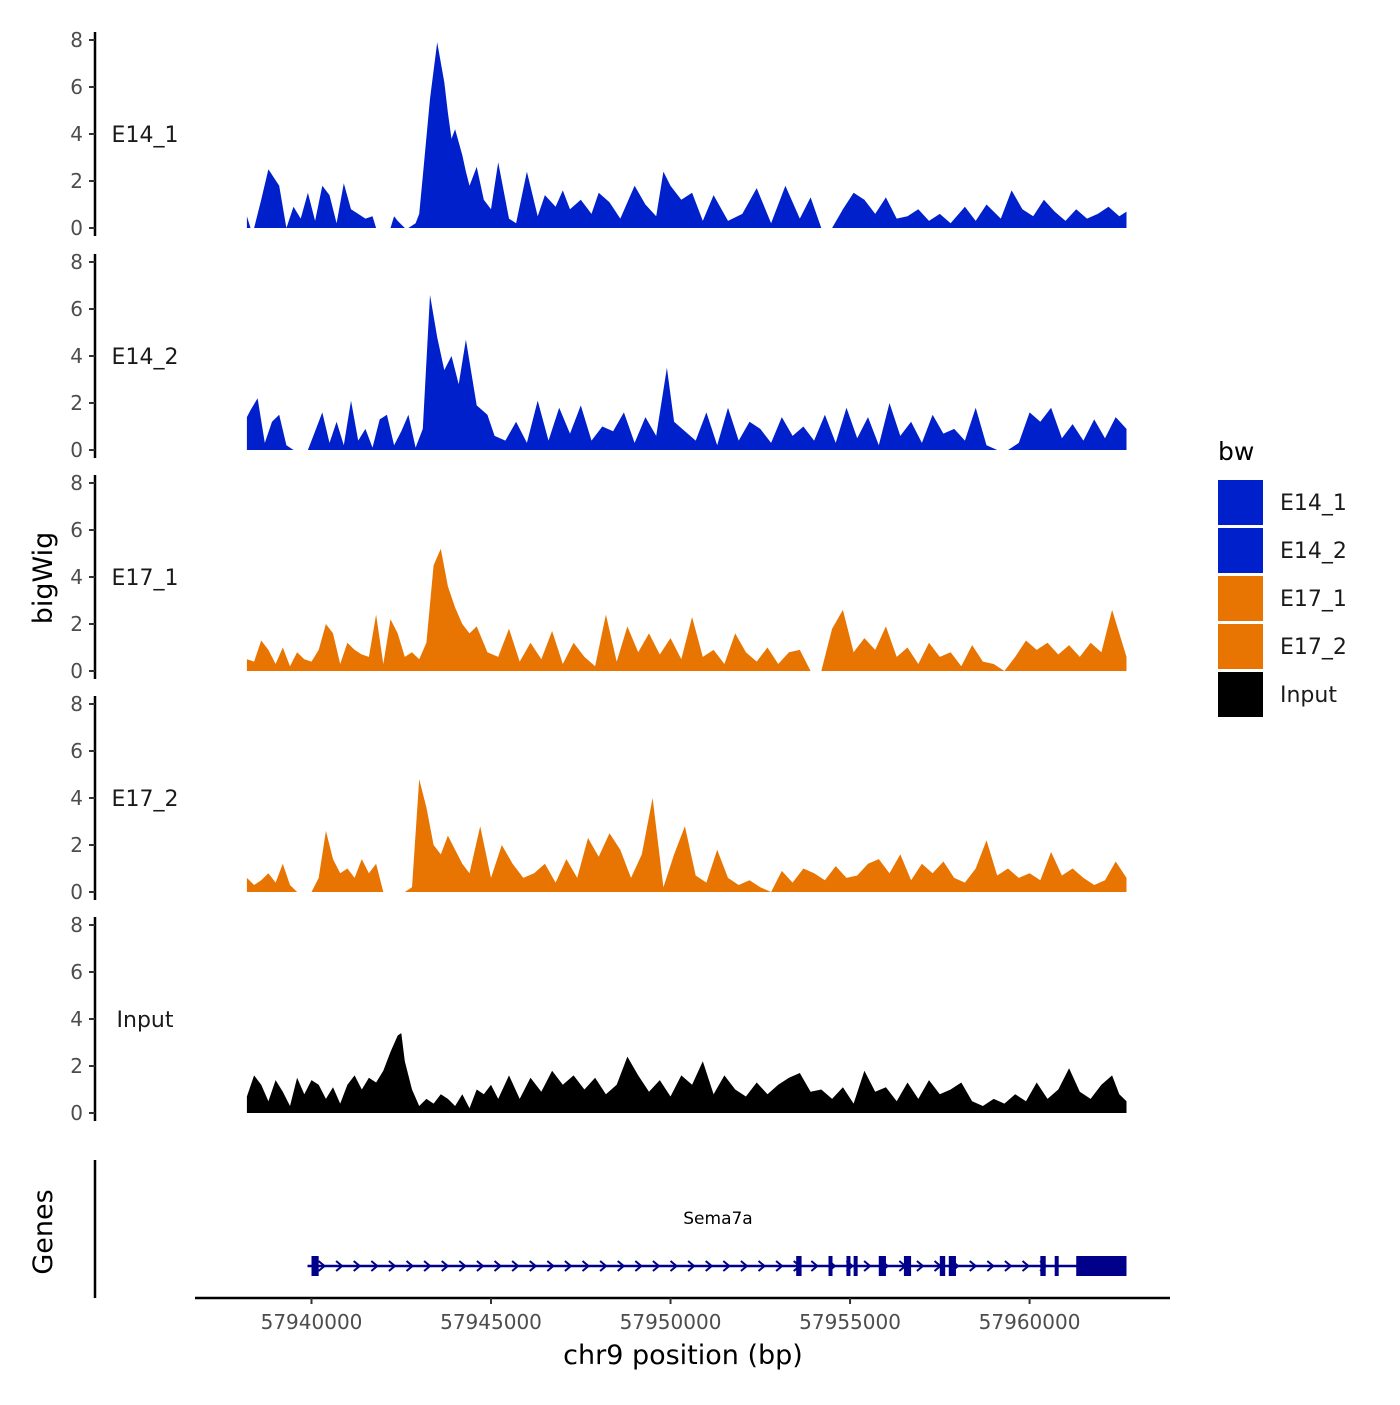  What do you see at coordinates (1282, 577) in the screenshot?
I see `legend: bw E14_1 E14_2 E17_1 E17_2 Input` at bounding box center [1282, 577].